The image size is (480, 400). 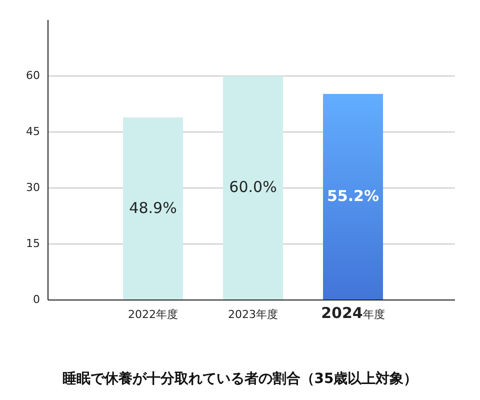 What do you see at coordinates (253, 314) in the screenshot?
I see `x-tick-label: 2023年度` at bounding box center [253, 314].